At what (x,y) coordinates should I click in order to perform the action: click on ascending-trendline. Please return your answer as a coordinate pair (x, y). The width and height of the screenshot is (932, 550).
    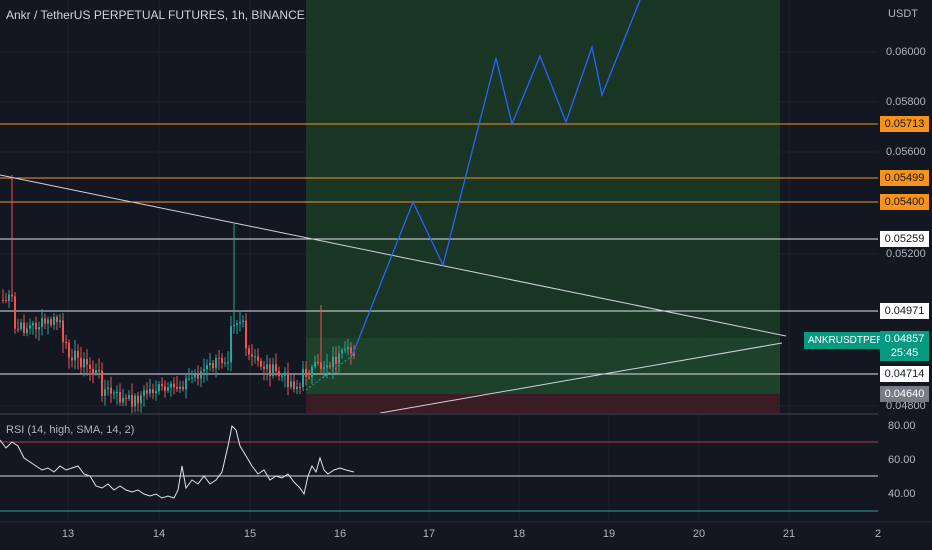
    Looking at the image, I should click on (581, 378).